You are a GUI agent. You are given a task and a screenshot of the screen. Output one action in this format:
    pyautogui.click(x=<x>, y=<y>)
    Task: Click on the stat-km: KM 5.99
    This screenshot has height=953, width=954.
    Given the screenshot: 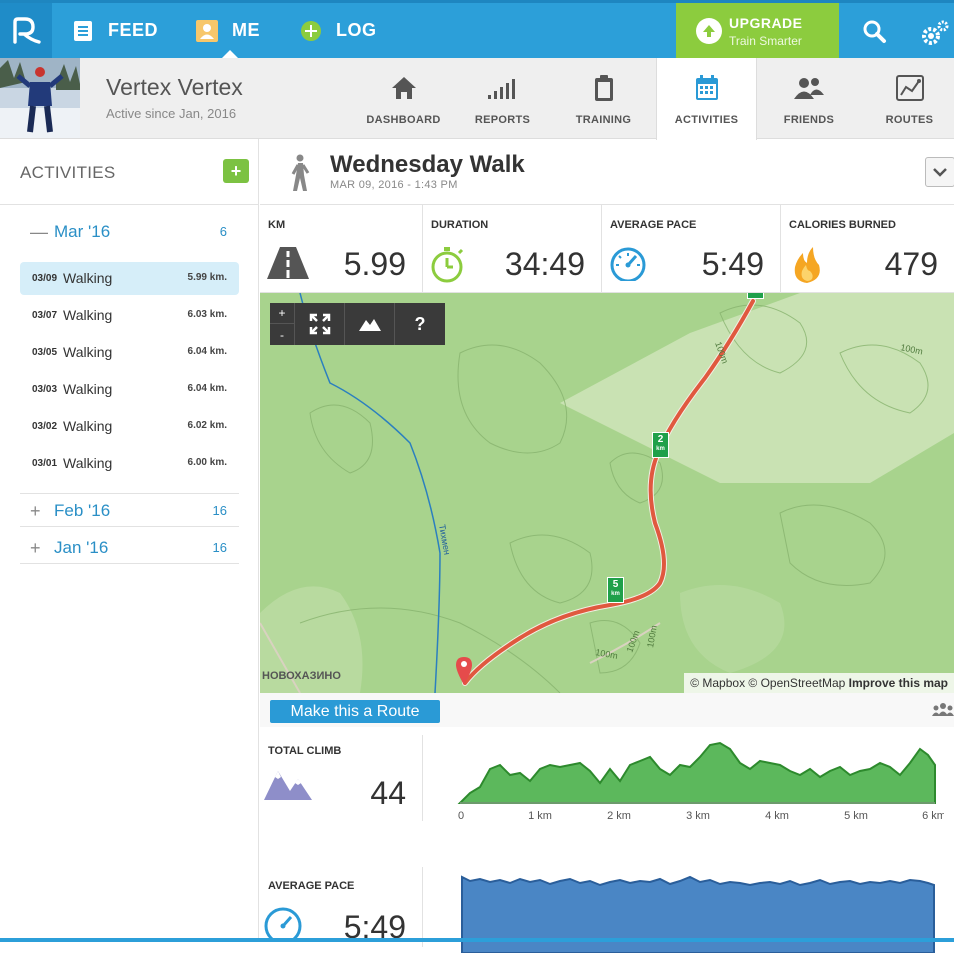 What is the action you would take?
    pyautogui.click(x=341, y=249)
    